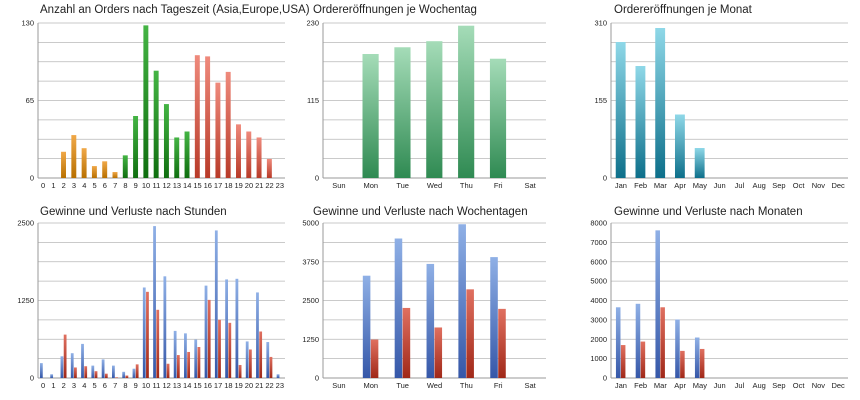 This screenshot has height=400, width=860. I want to click on x-tick-label: Fri, so click(498, 185).